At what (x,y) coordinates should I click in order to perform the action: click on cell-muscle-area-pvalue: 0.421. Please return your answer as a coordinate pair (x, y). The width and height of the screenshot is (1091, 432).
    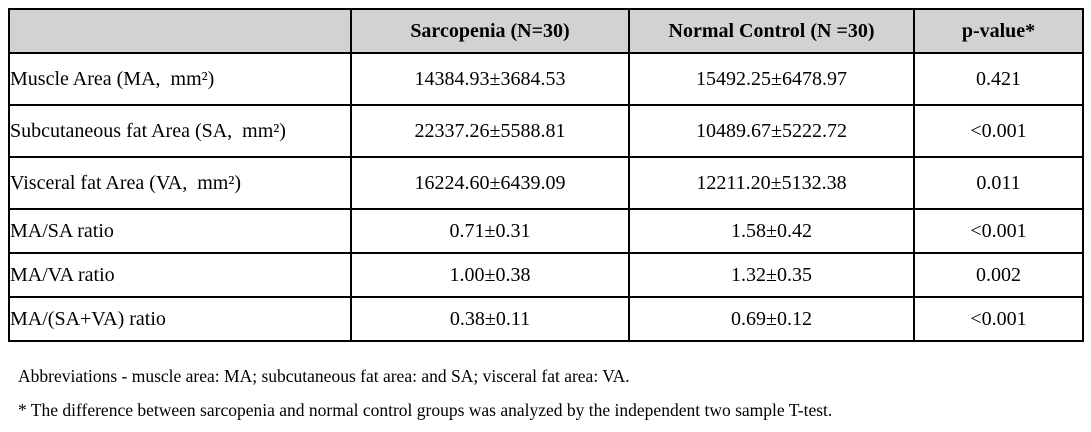
    Looking at the image, I should click on (998, 79).